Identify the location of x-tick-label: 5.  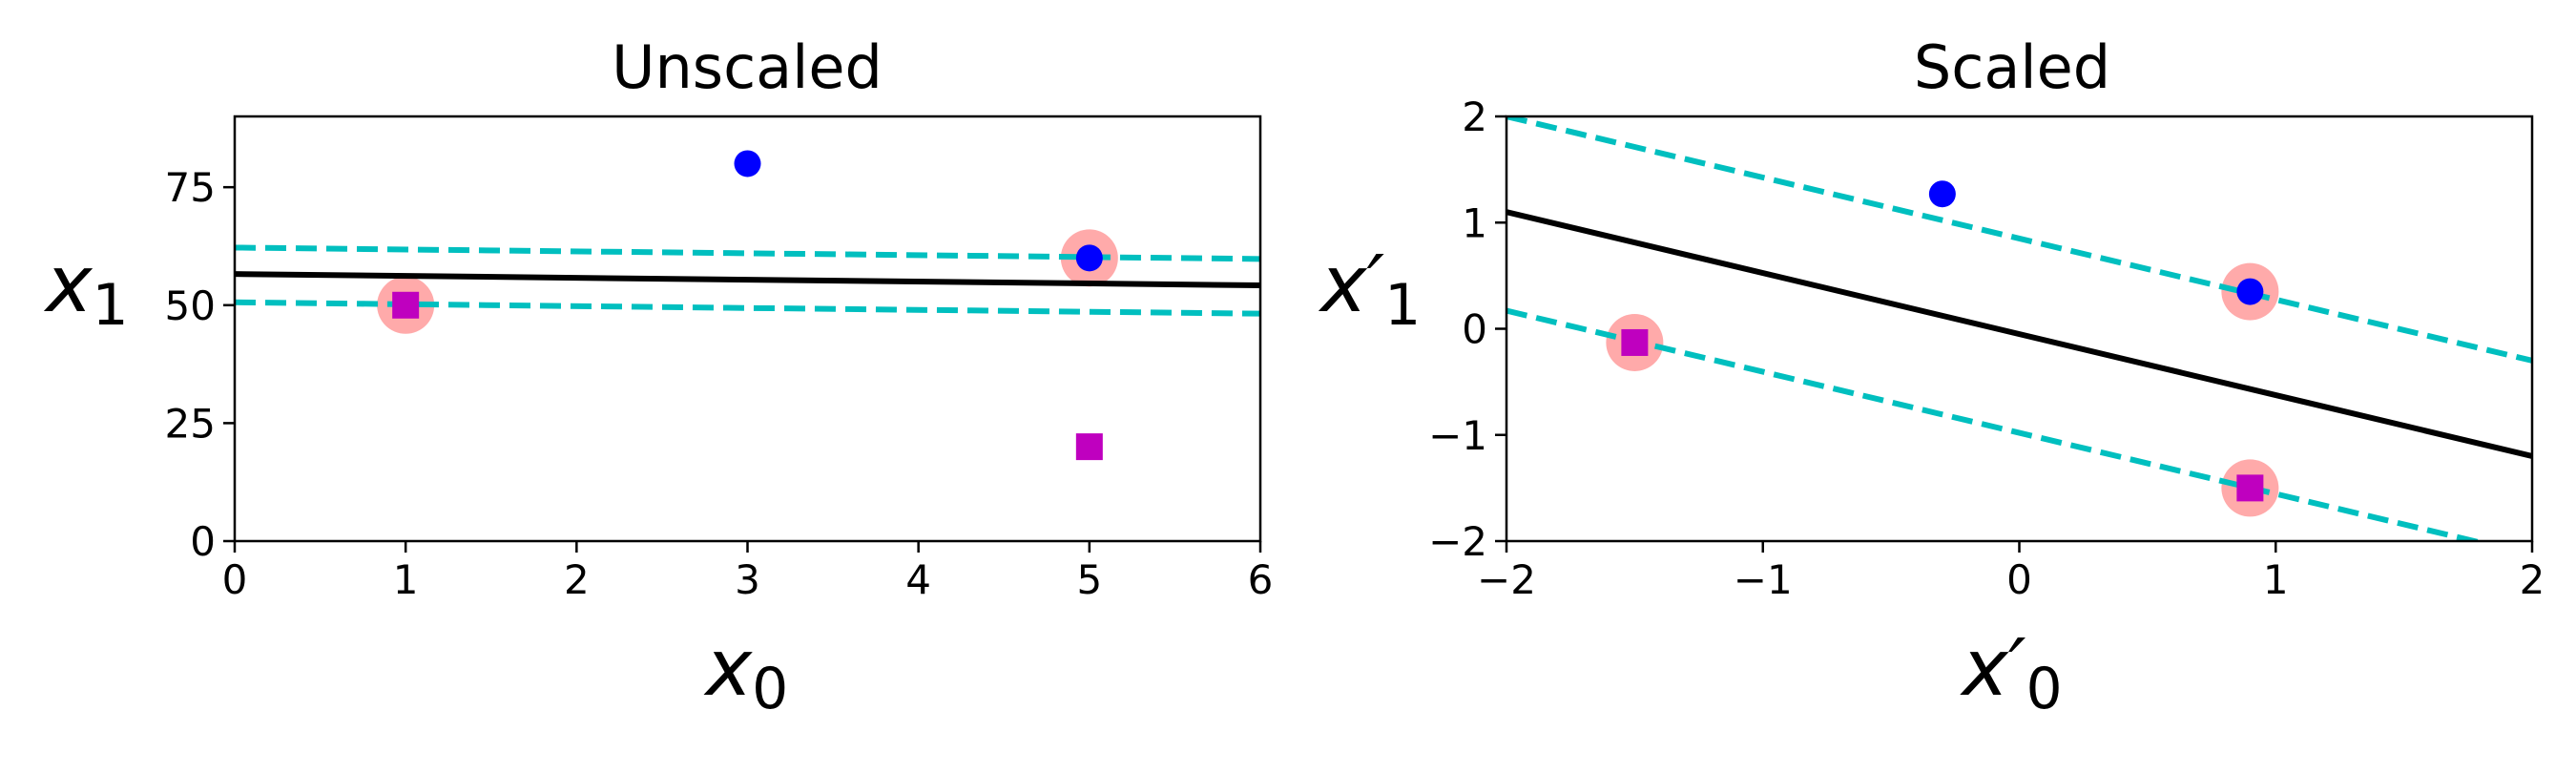
(1089, 579).